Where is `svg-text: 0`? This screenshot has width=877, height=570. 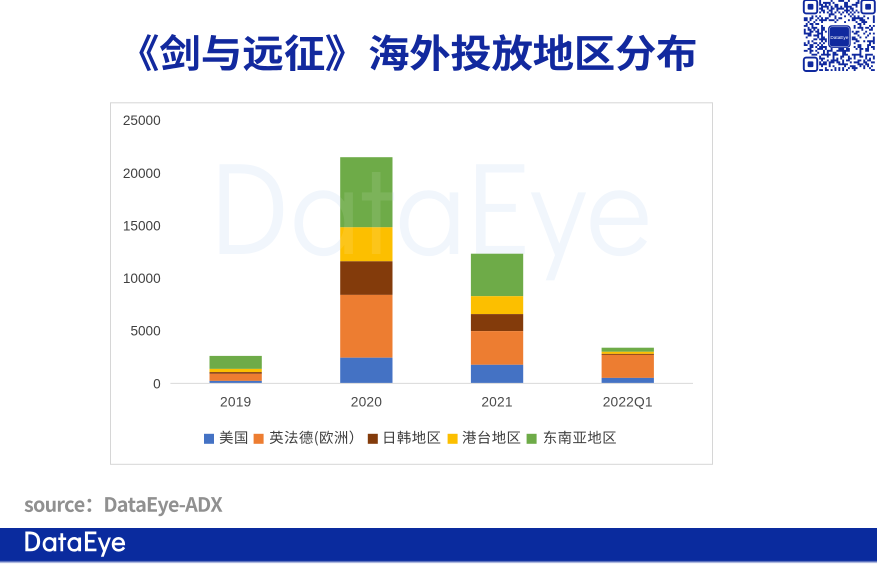
svg-text: 0 is located at coordinates (157, 383).